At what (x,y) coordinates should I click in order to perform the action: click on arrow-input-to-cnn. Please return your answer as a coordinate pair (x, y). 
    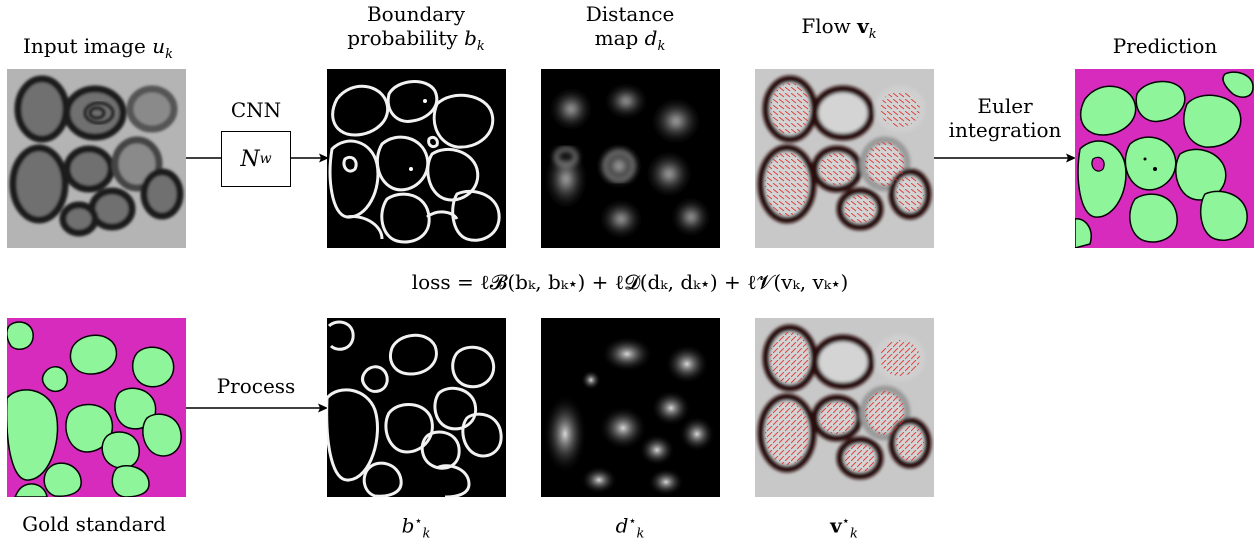
    Looking at the image, I should click on (204, 158).